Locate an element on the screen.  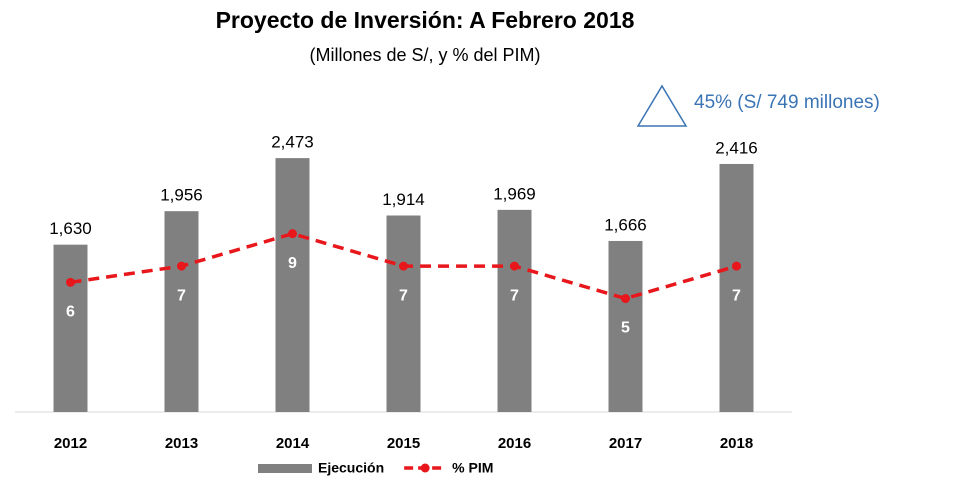
x-tick-label: 2015 is located at coordinates (403, 443).